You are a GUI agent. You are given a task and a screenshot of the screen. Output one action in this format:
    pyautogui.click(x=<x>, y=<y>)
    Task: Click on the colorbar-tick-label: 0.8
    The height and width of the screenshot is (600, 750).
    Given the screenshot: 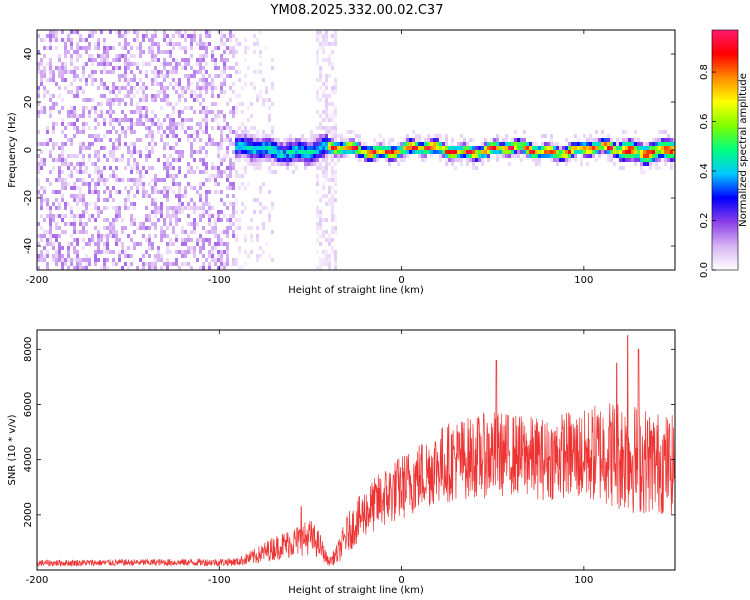 What is the action you would take?
    pyautogui.click(x=704, y=72)
    